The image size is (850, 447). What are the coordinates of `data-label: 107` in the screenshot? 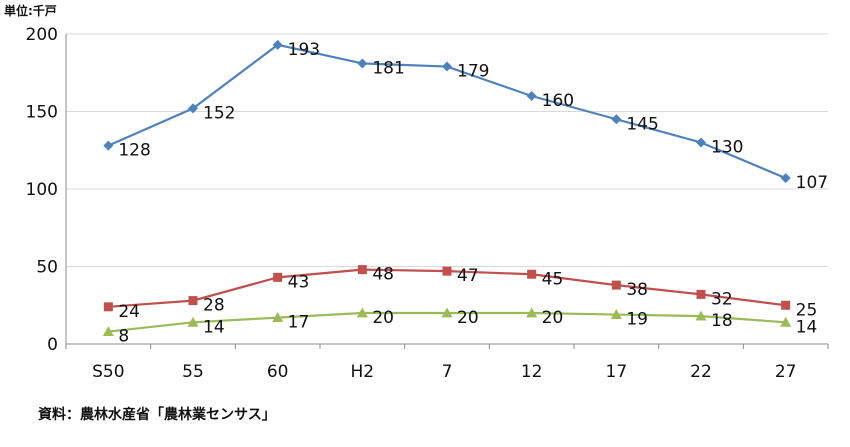 It's located at (812, 183).